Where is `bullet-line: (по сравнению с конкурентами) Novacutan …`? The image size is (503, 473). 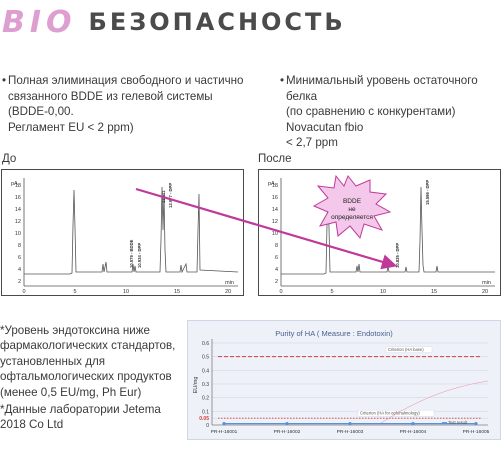
bullet-line: (по сравнению с конкурентами) Novacutan … is located at coordinates (371, 119).